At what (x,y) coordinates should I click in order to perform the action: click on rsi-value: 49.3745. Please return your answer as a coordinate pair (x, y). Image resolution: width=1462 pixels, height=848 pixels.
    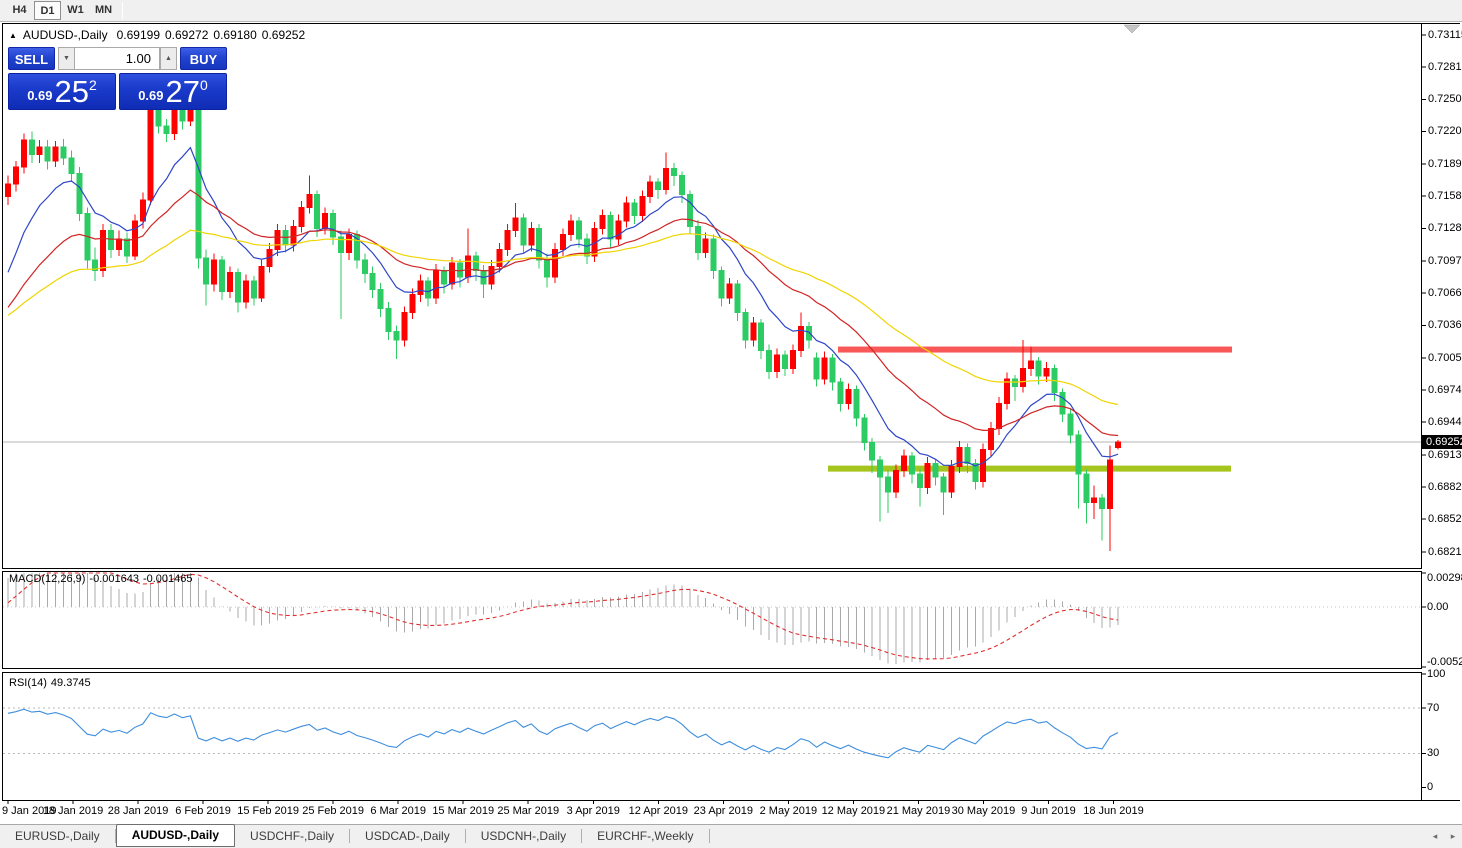
    Looking at the image, I should click on (70, 683).